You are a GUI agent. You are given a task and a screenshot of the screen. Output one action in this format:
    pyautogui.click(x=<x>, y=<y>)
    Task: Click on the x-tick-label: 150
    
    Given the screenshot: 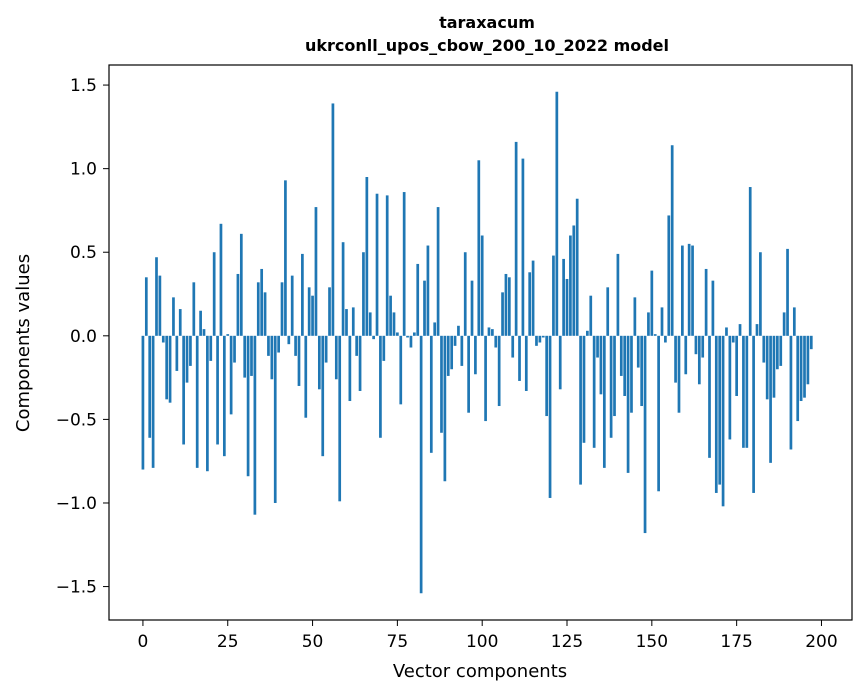 What is the action you would take?
    pyautogui.click(x=652, y=642)
    